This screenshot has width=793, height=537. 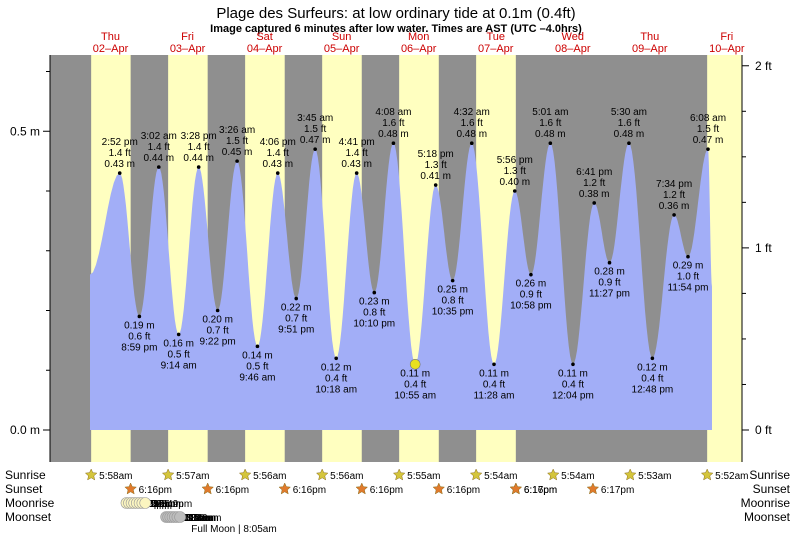 What do you see at coordinates (111, 49) in the screenshot?
I see `day-date: 02–Apr` at bounding box center [111, 49].